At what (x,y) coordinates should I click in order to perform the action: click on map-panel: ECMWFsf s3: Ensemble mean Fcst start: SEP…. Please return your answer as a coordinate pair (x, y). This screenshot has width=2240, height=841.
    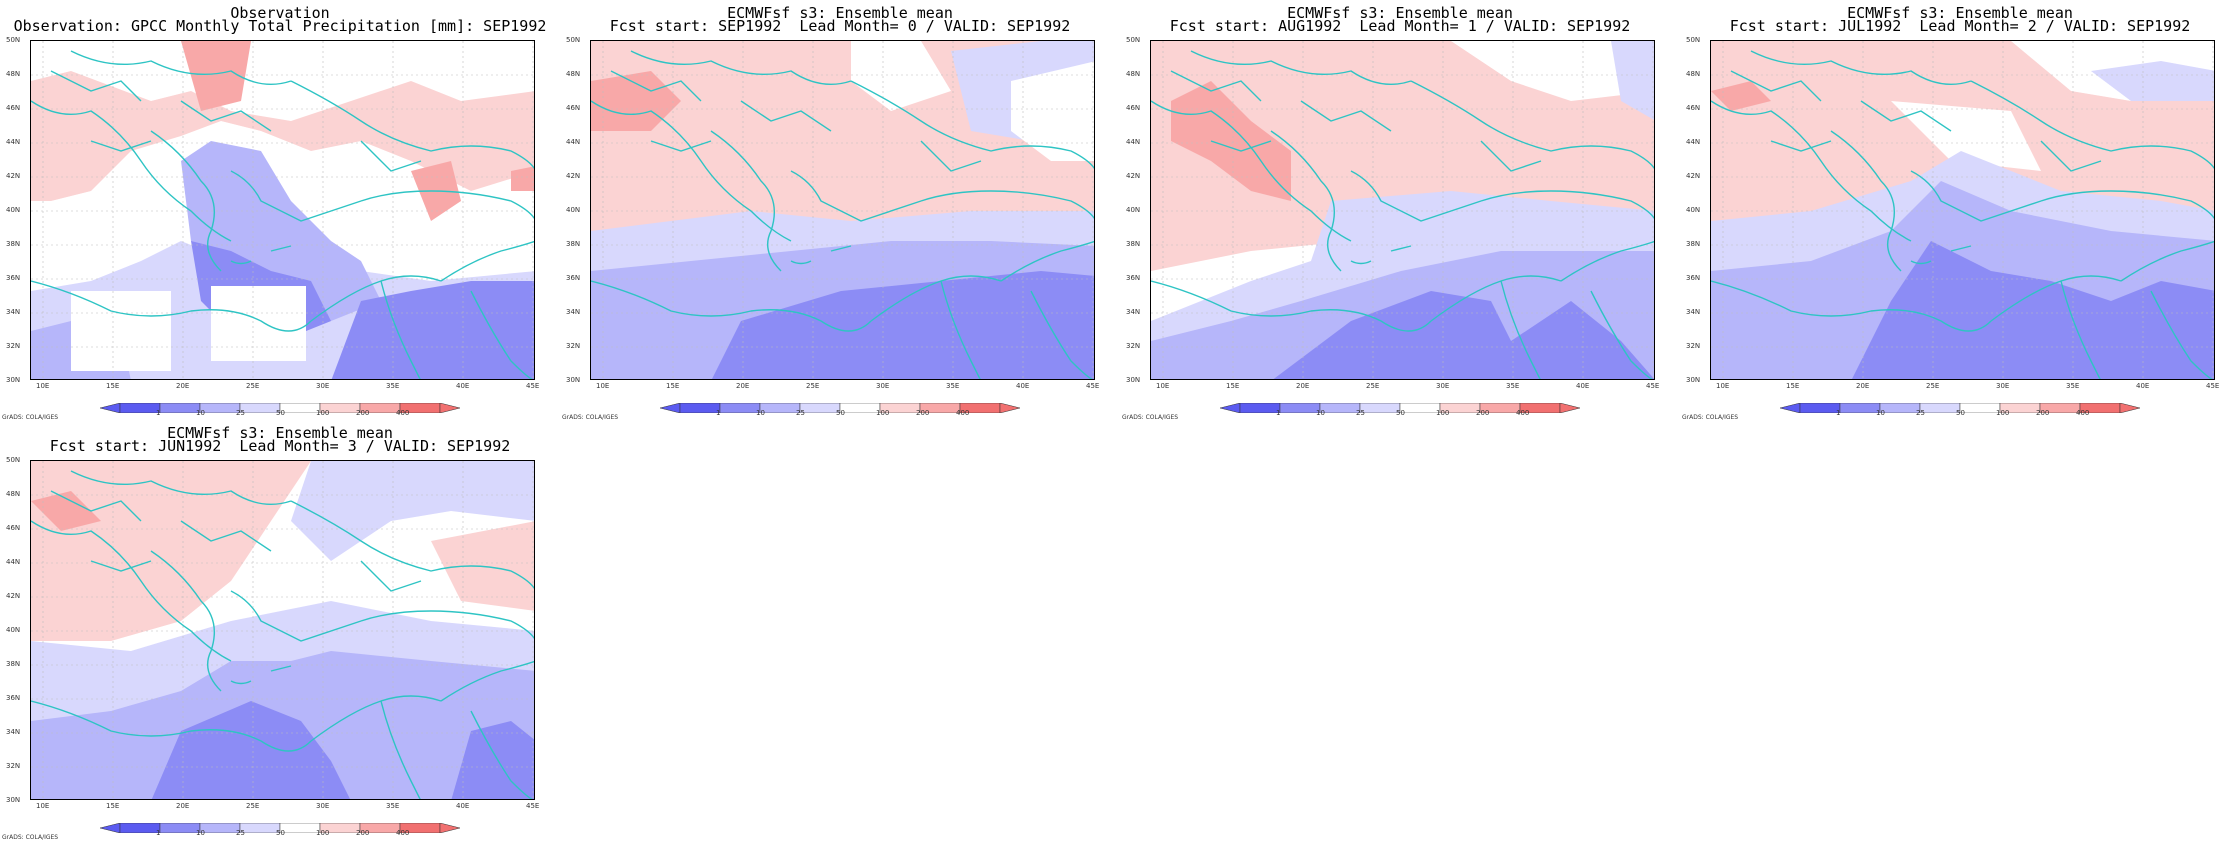
    Looking at the image, I should click on (840, 210).